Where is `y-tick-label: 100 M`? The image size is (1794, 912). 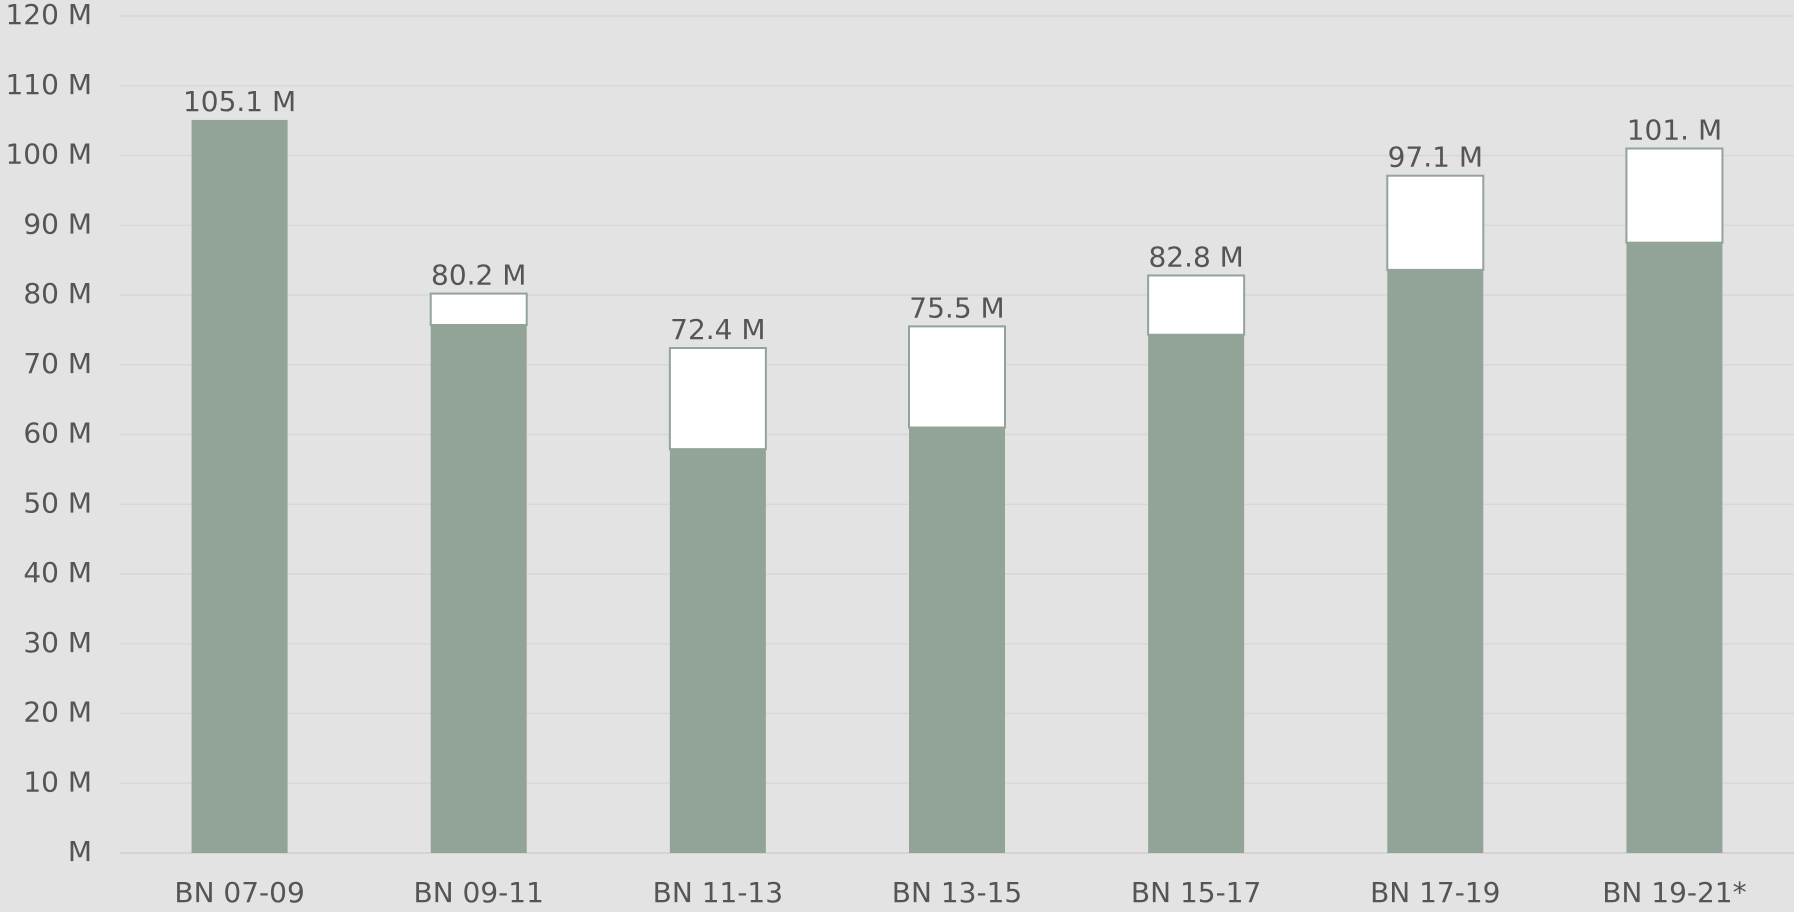 y-tick-label: 100 M is located at coordinates (48, 154).